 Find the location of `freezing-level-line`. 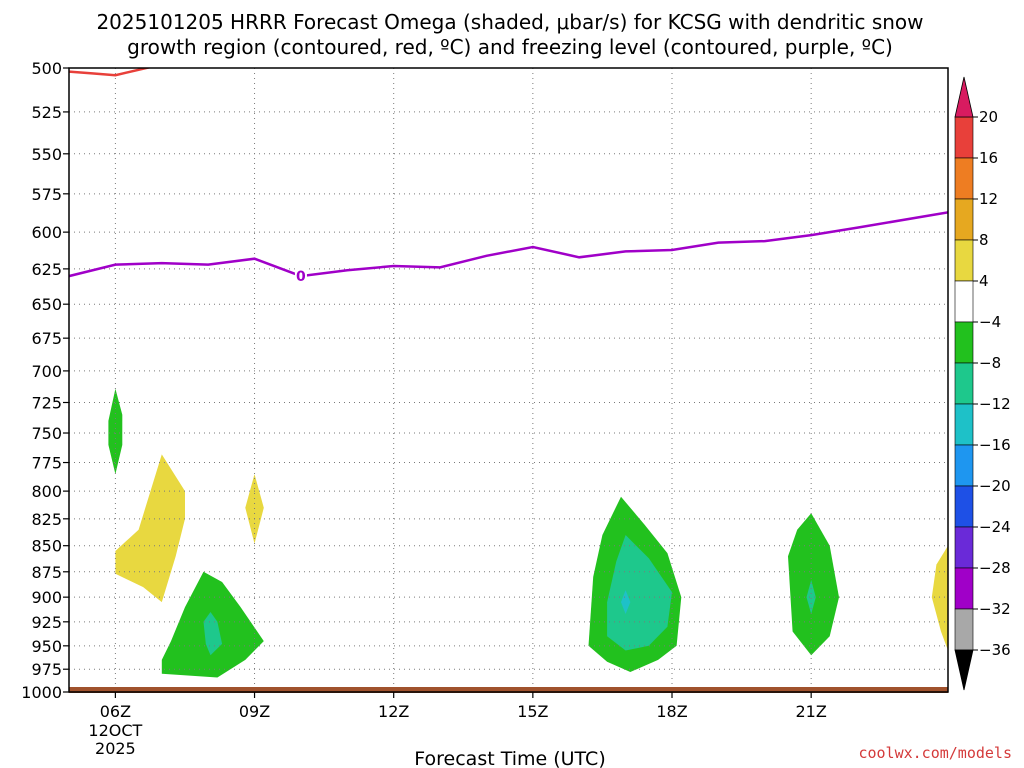

freezing-level-line is located at coordinates (508, 244).